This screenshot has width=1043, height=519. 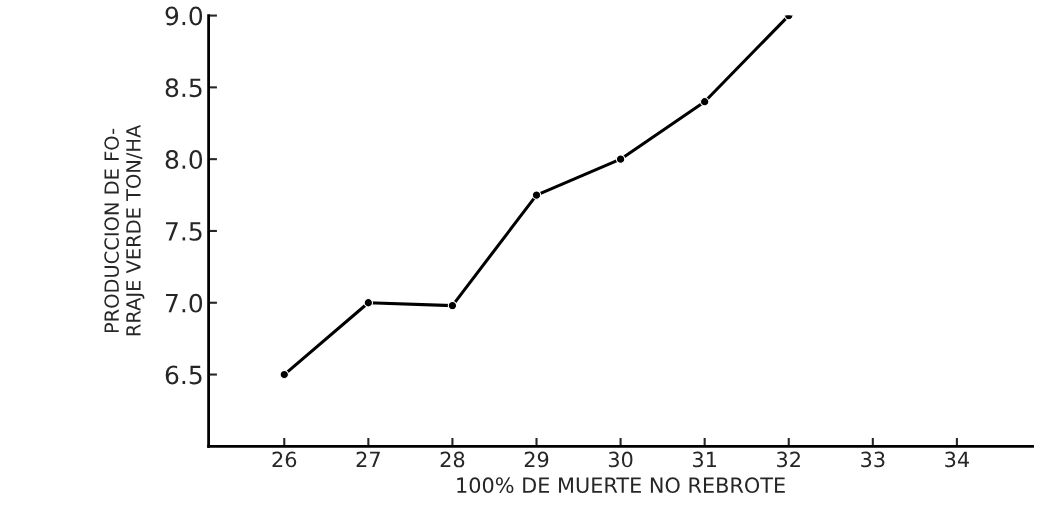 I want to click on x-tick-label: 34, so click(x=957, y=459).